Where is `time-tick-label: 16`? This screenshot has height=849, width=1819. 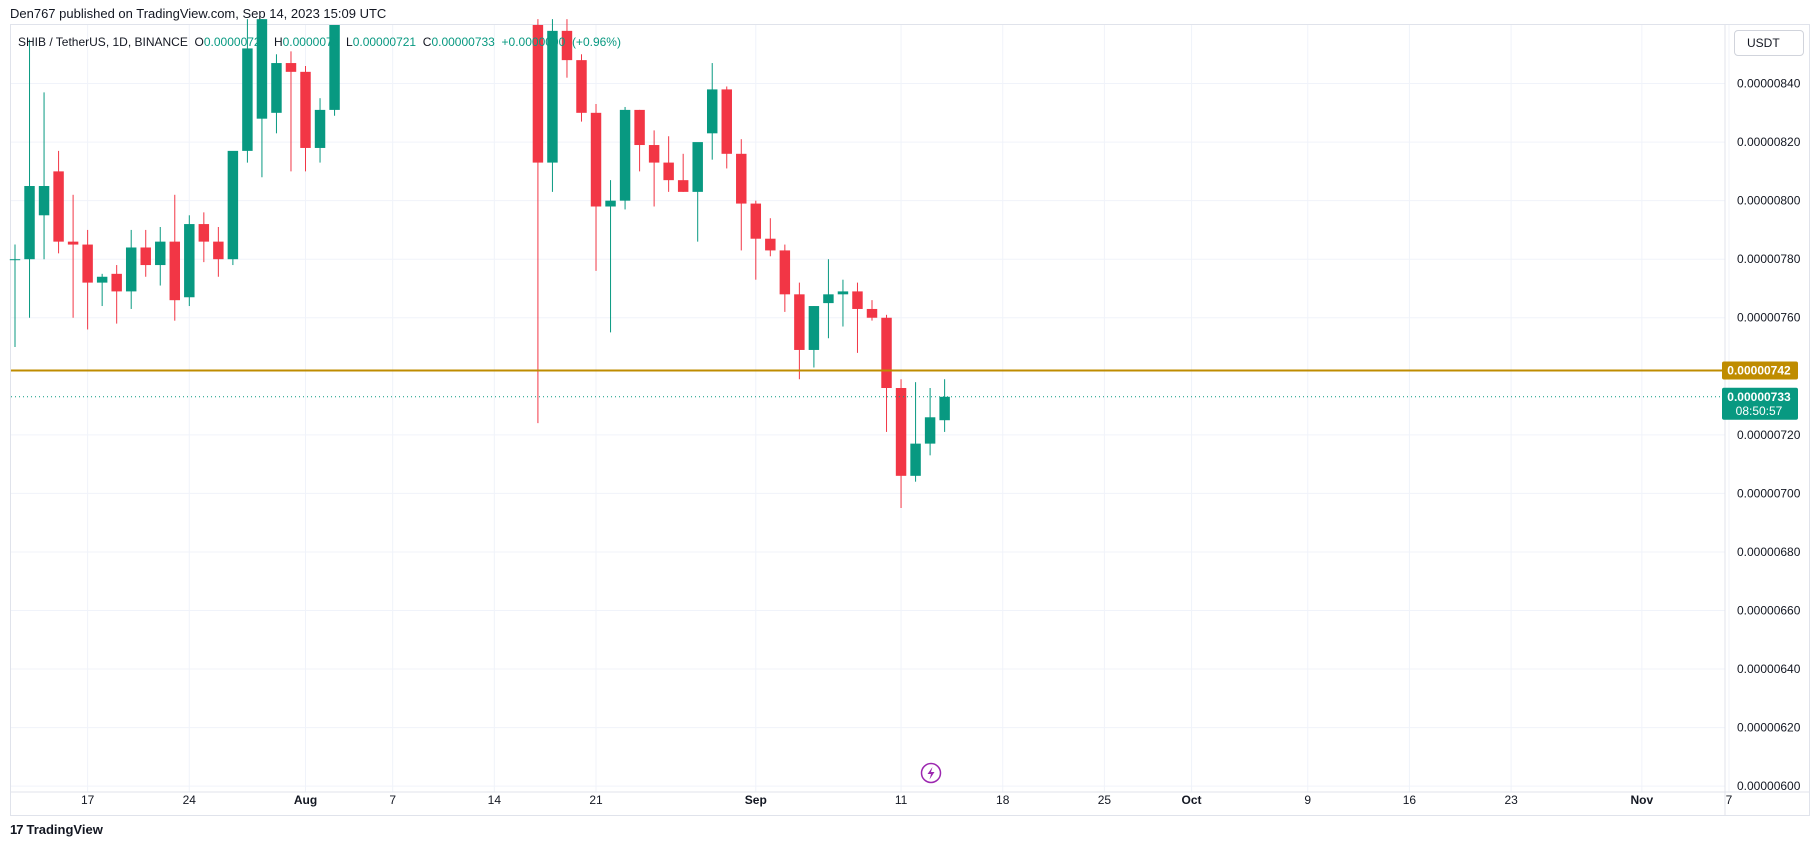
time-tick-label: 16 is located at coordinates (1410, 800).